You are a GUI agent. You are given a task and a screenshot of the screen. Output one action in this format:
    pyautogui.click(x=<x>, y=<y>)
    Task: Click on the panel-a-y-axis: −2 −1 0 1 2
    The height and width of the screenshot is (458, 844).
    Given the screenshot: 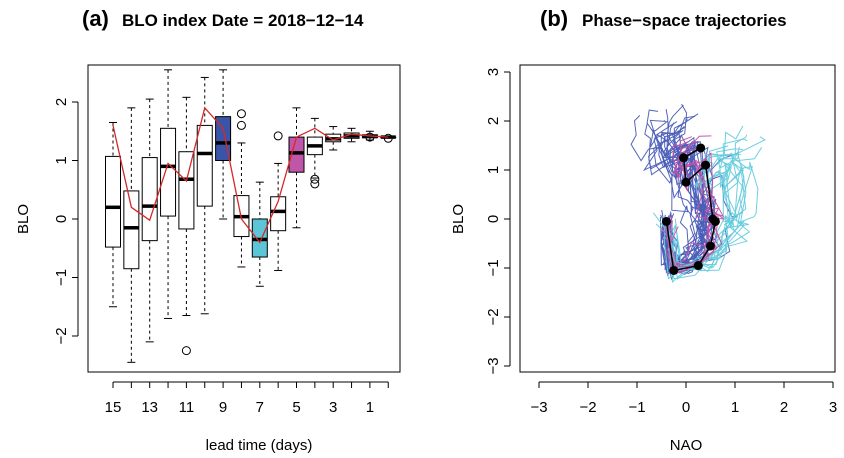 What is the action you would take?
    pyautogui.click(x=66, y=221)
    